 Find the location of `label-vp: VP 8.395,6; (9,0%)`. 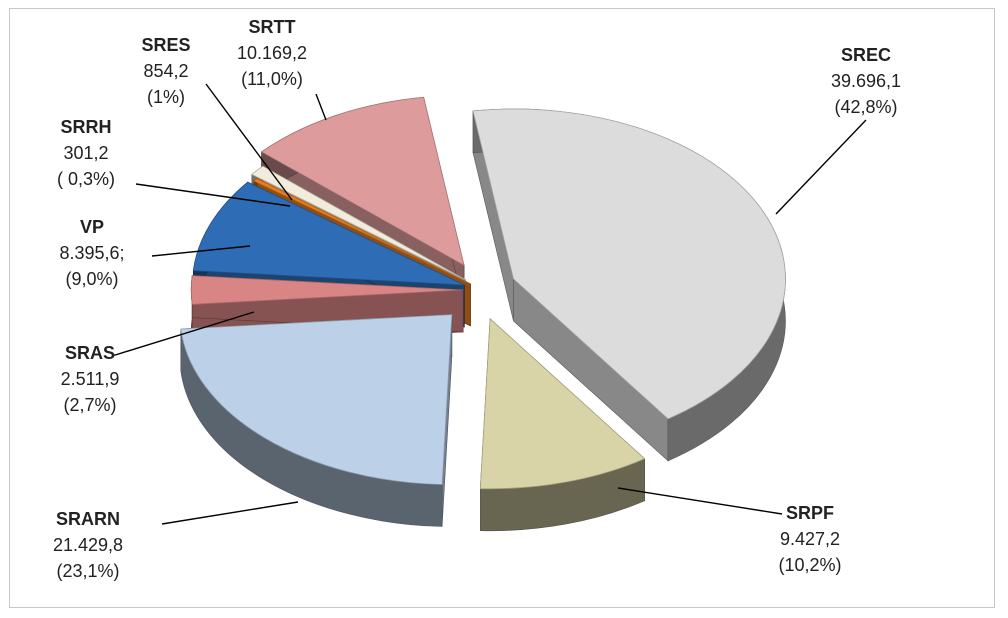

label-vp: VP 8.395,6; (9,0%) is located at coordinates (92, 253).